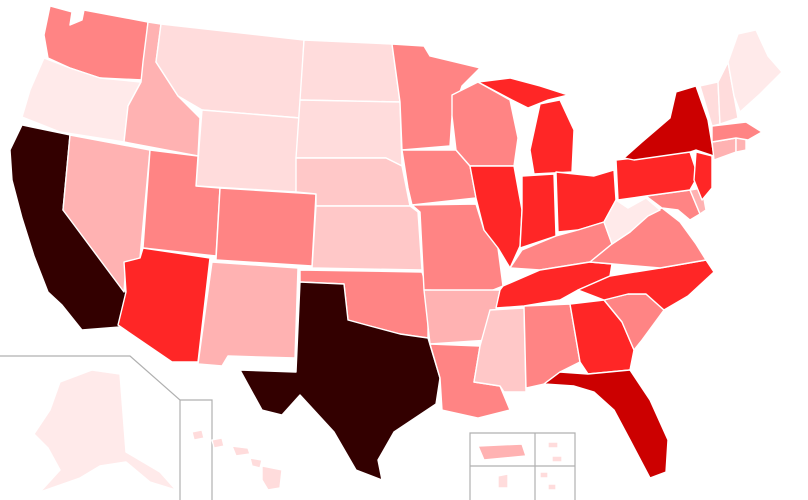  What do you see at coordinates (105, 431) in the screenshot?
I see `state-alaska` at bounding box center [105, 431].